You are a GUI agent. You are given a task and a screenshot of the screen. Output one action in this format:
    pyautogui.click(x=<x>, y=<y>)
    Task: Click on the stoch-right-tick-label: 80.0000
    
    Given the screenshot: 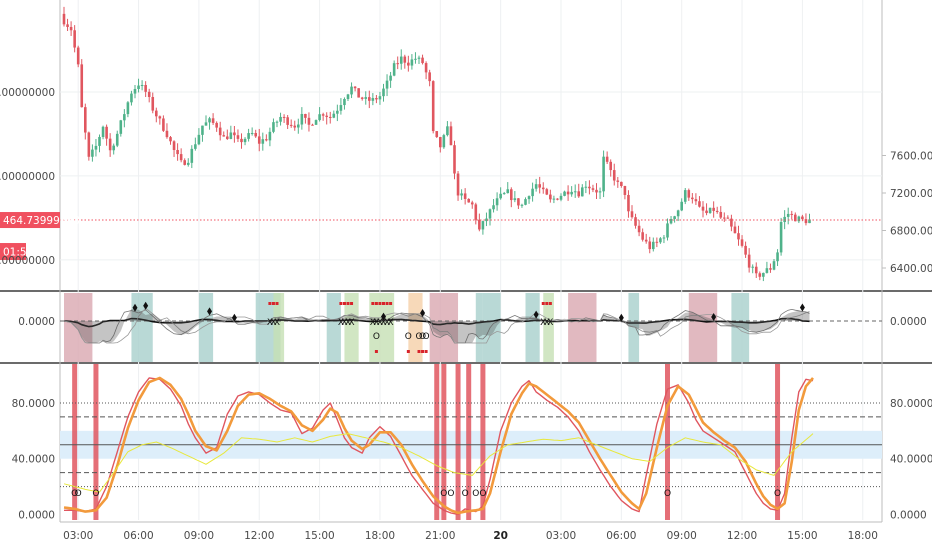 What is the action you would take?
    pyautogui.click(x=911, y=404)
    